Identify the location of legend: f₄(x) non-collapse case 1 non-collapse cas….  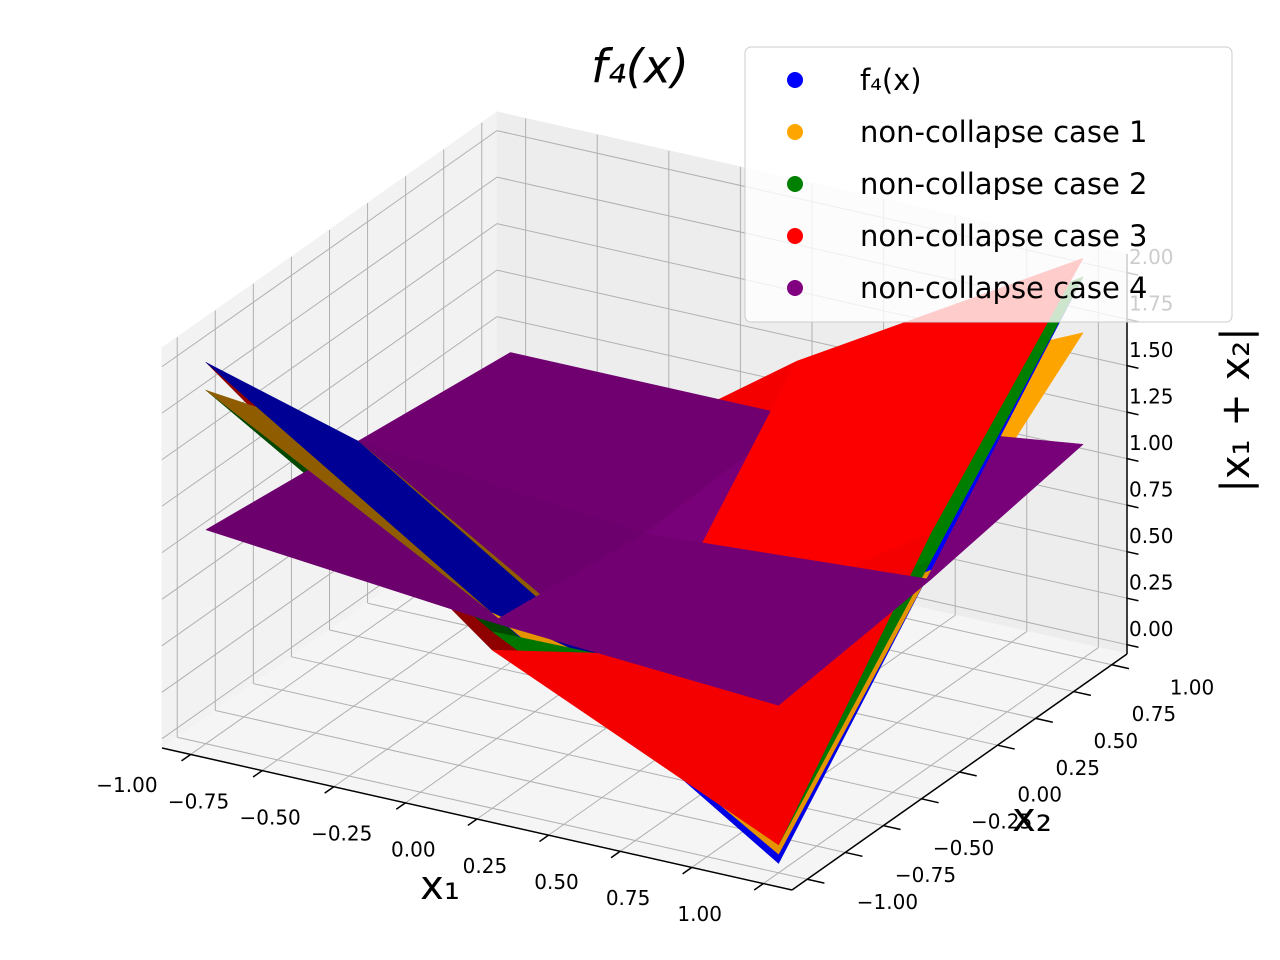
(988, 184).